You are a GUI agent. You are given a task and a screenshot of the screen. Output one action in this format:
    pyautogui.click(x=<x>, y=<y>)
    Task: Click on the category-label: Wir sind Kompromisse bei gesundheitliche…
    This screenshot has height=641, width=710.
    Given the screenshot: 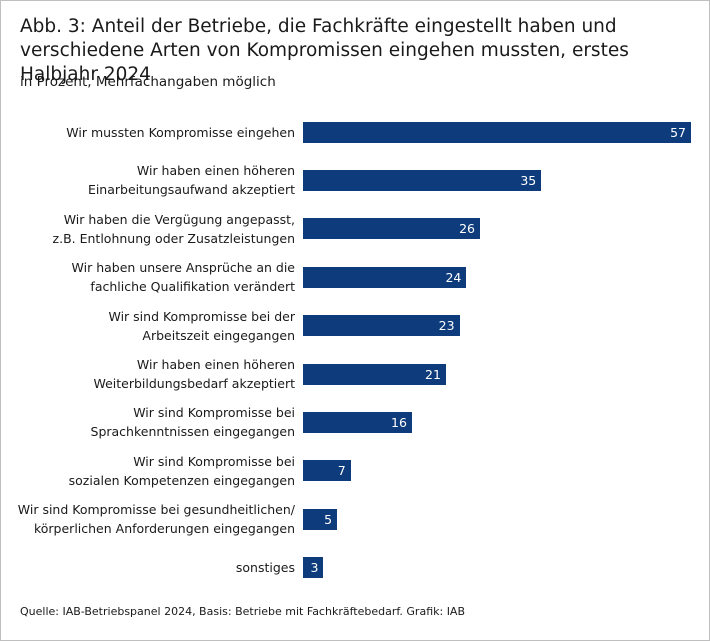 What is the action you would take?
    pyautogui.click(x=156, y=519)
    